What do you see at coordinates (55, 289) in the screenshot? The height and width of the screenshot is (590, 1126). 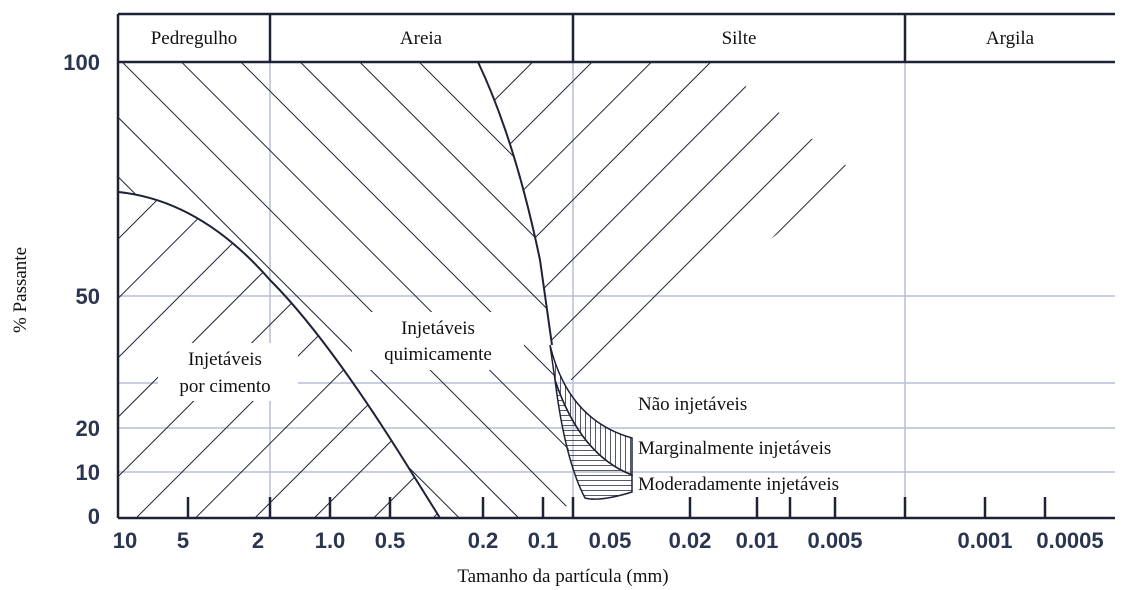 I see `y-labels: 100 50 20 10 0 % Passante` at bounding box center [55, 289].